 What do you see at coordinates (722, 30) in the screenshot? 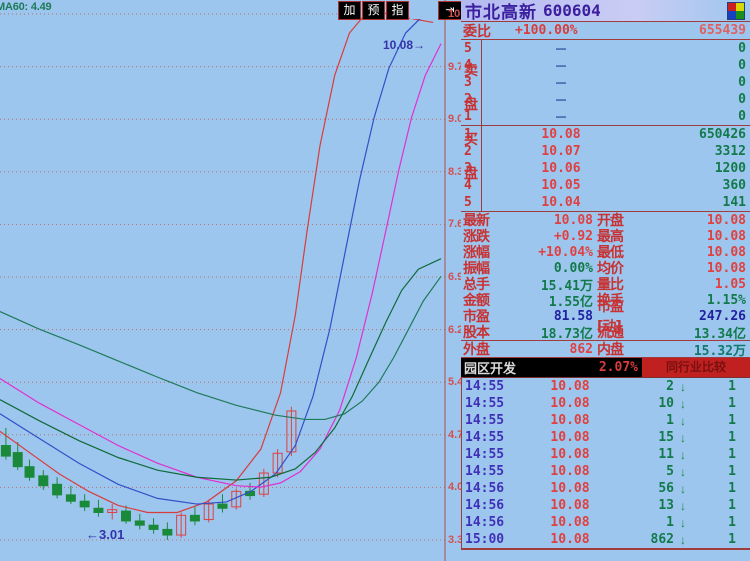
I see `order-ratio-amount: 655439` at bounding box center [722, 30].